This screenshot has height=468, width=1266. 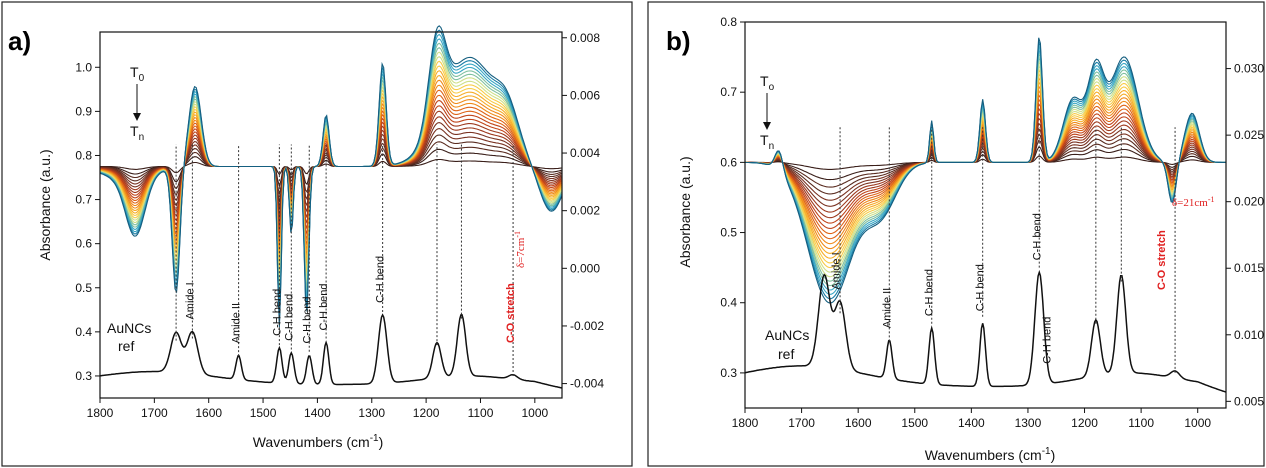 What do you see at coordinates (786, 354) in the screenshot?
I see `panel-b-ref-label-2: ref` at bounding box center [786, 354].